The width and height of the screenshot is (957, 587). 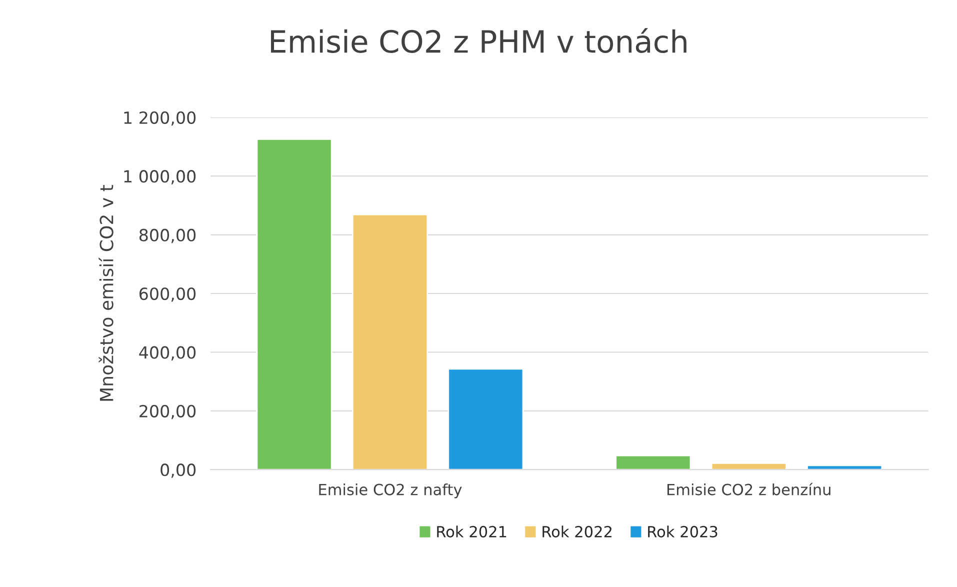 I want to click on y-tick-label: 1 000,00, so click(x=160, y=177).